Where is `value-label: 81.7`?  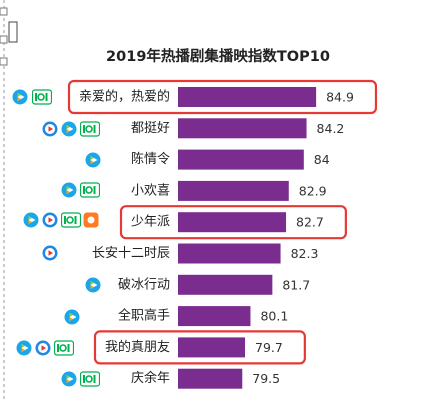
value-label: 81.7 is located at coordinates (296, 284).